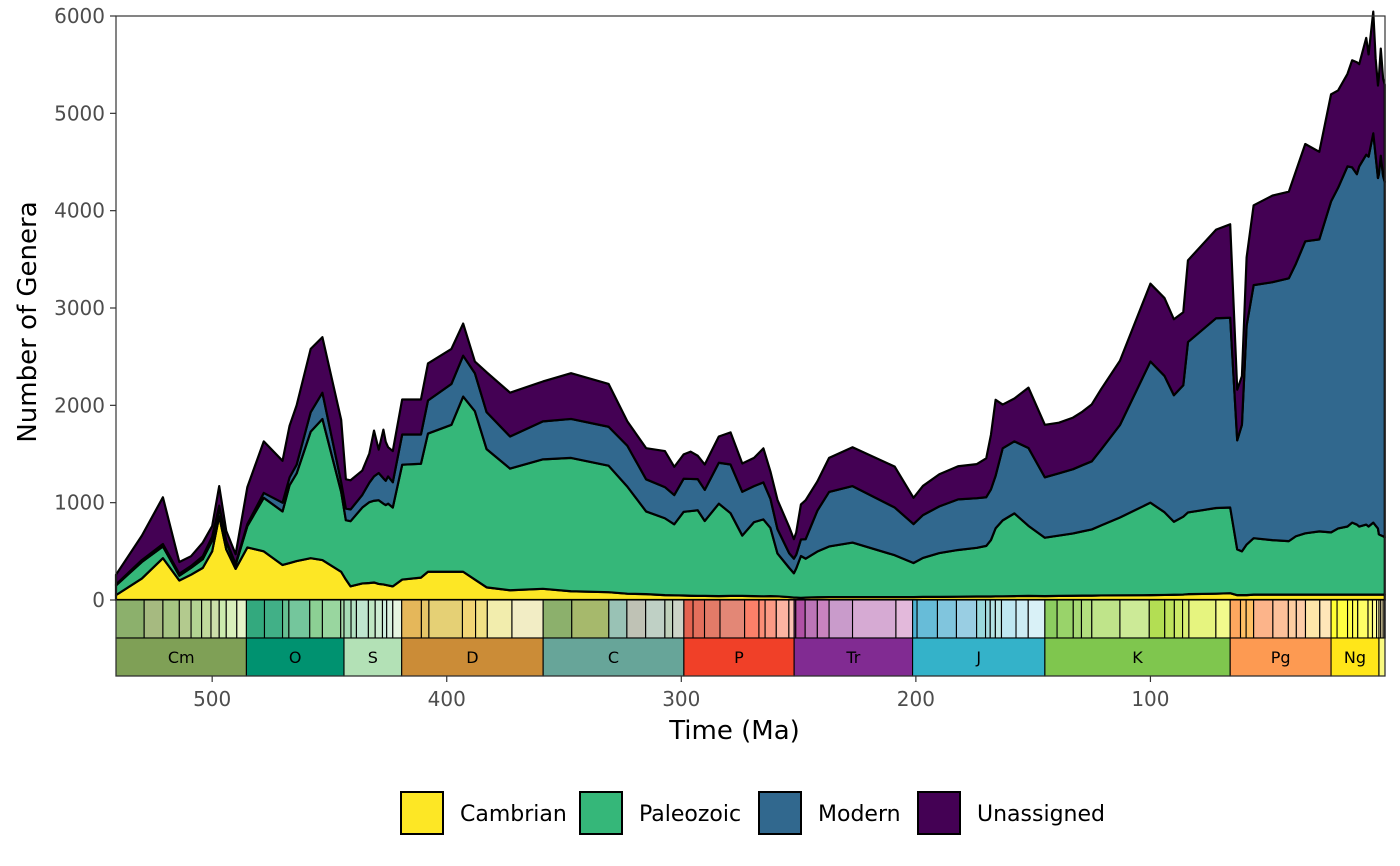 This screenshot has width=1400, height=866. What do you see at coordinates (79, 211) in the screenshot?
I see `y-tick-label: 4000` at bounding box center [79, 211].